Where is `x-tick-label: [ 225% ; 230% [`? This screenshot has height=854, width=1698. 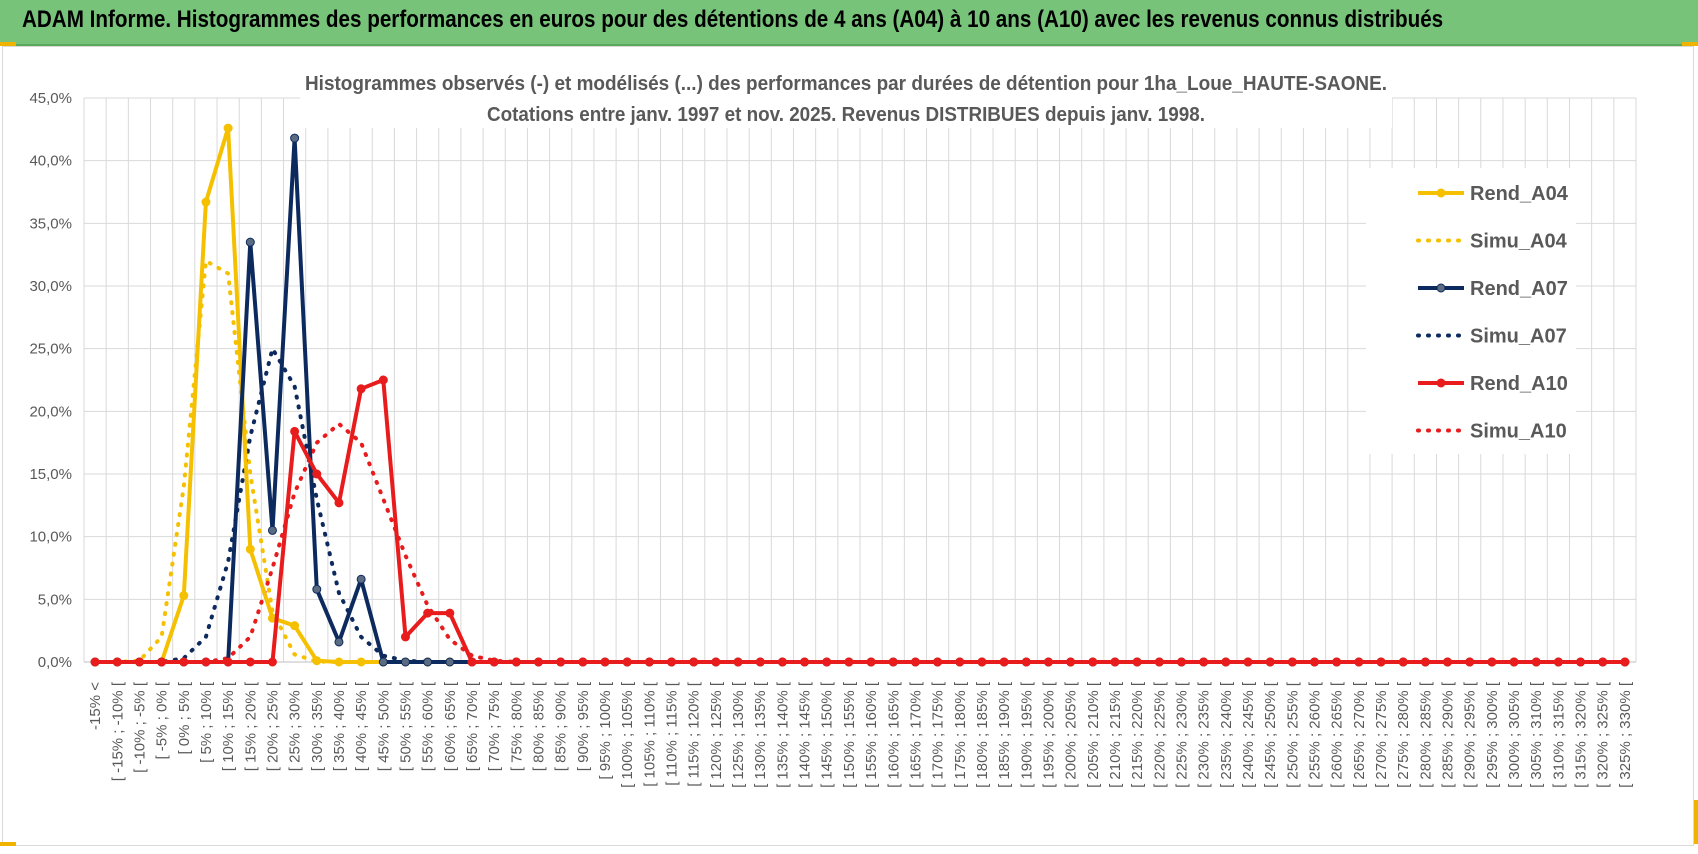 x-tick-label: [ 225% ; 230% [ is located at coordinates (1181, 734).